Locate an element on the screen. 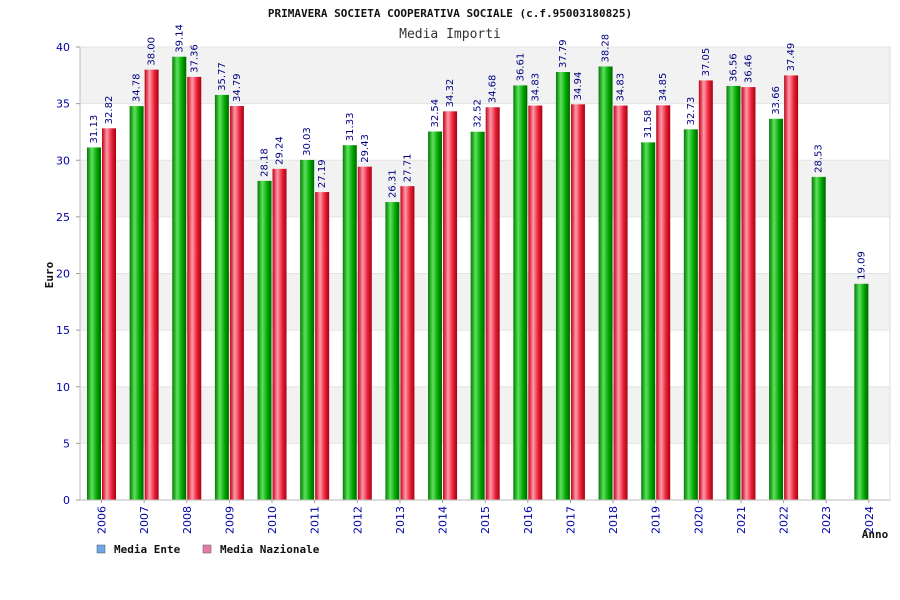  x-tick-label: 2009 is located at coordinates (229, 520).